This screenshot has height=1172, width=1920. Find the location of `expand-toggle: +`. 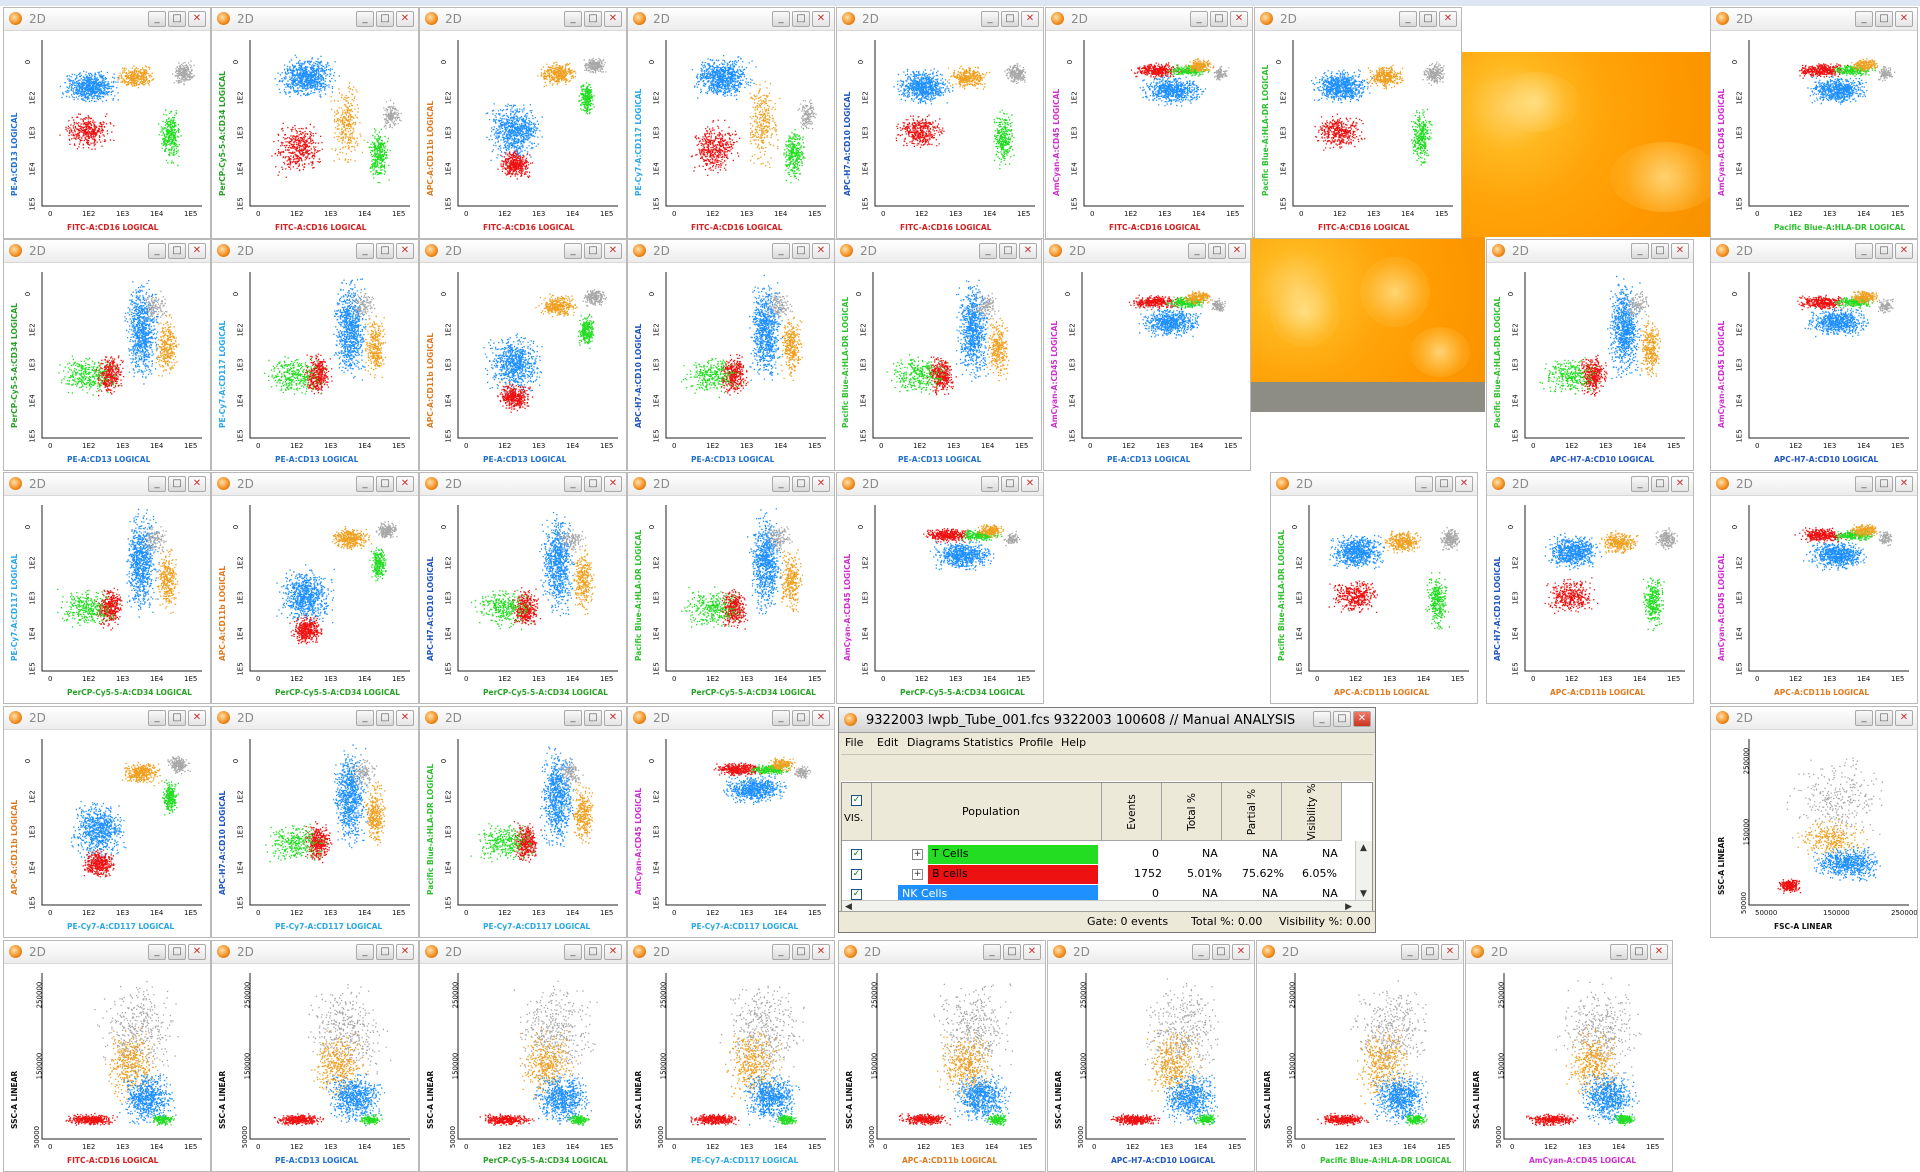

expand-toggle: + is located at coordinates (917, 854).